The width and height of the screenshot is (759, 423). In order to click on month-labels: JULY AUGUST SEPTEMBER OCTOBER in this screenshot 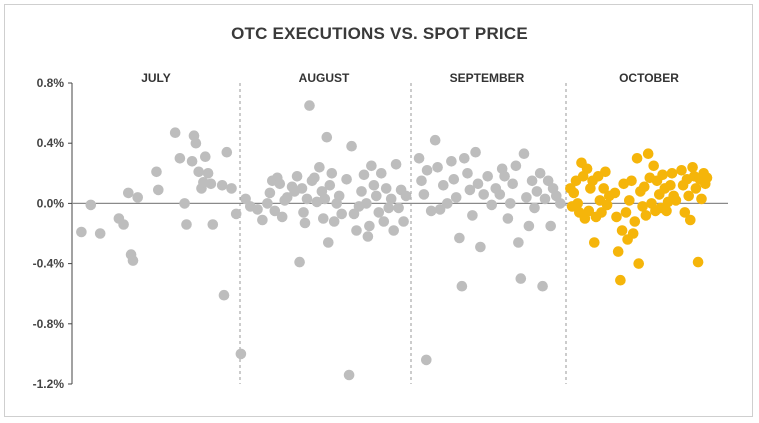, I will do `click(410, 78)`.